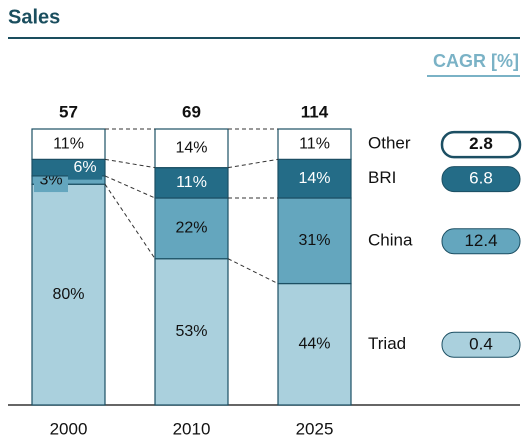 The width and height of the screenshot is (529, 448). Describe the element at coordinates (390, 239) in the screenshot. I see `legend-label: China` at that location.